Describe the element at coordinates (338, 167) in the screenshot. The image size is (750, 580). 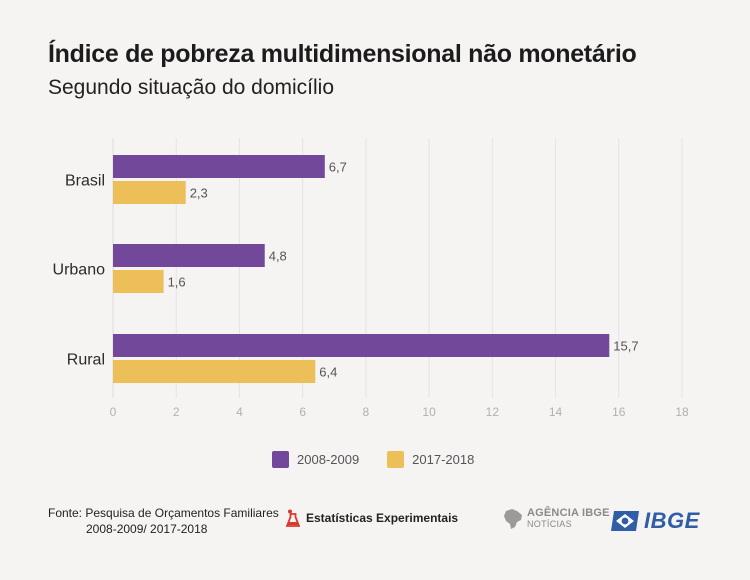
I see `data-label: 6,7` at that location.